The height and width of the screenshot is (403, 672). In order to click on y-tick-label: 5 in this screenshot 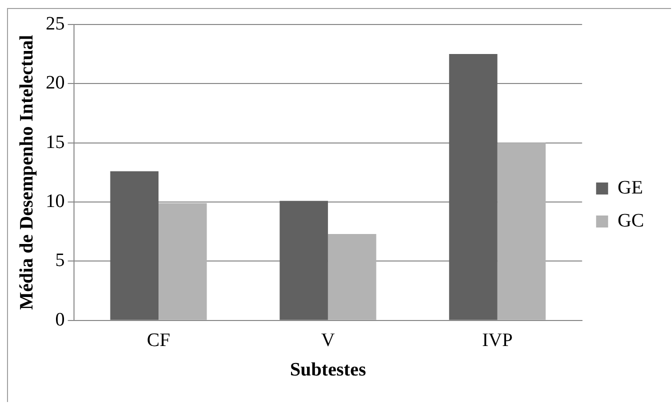, I will do `click(60, 261)`.